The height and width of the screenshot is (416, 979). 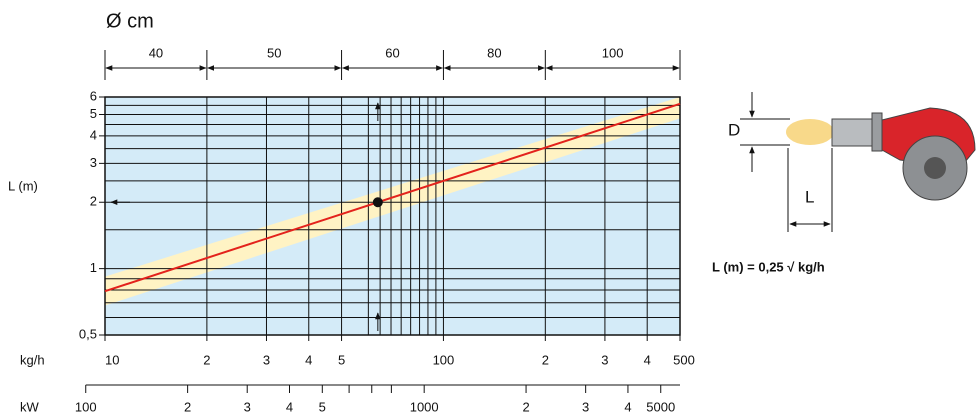 I want to click on flame, so click(x=810, y=132).